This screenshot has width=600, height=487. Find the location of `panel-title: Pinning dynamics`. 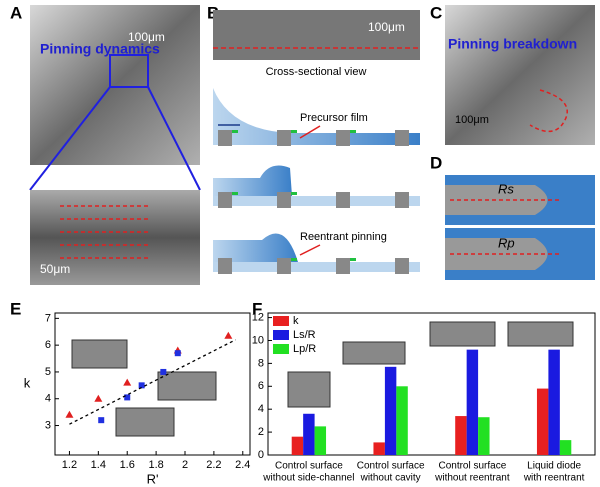

panel-title: Pinning dynamics is located at coordinates (100, 49).